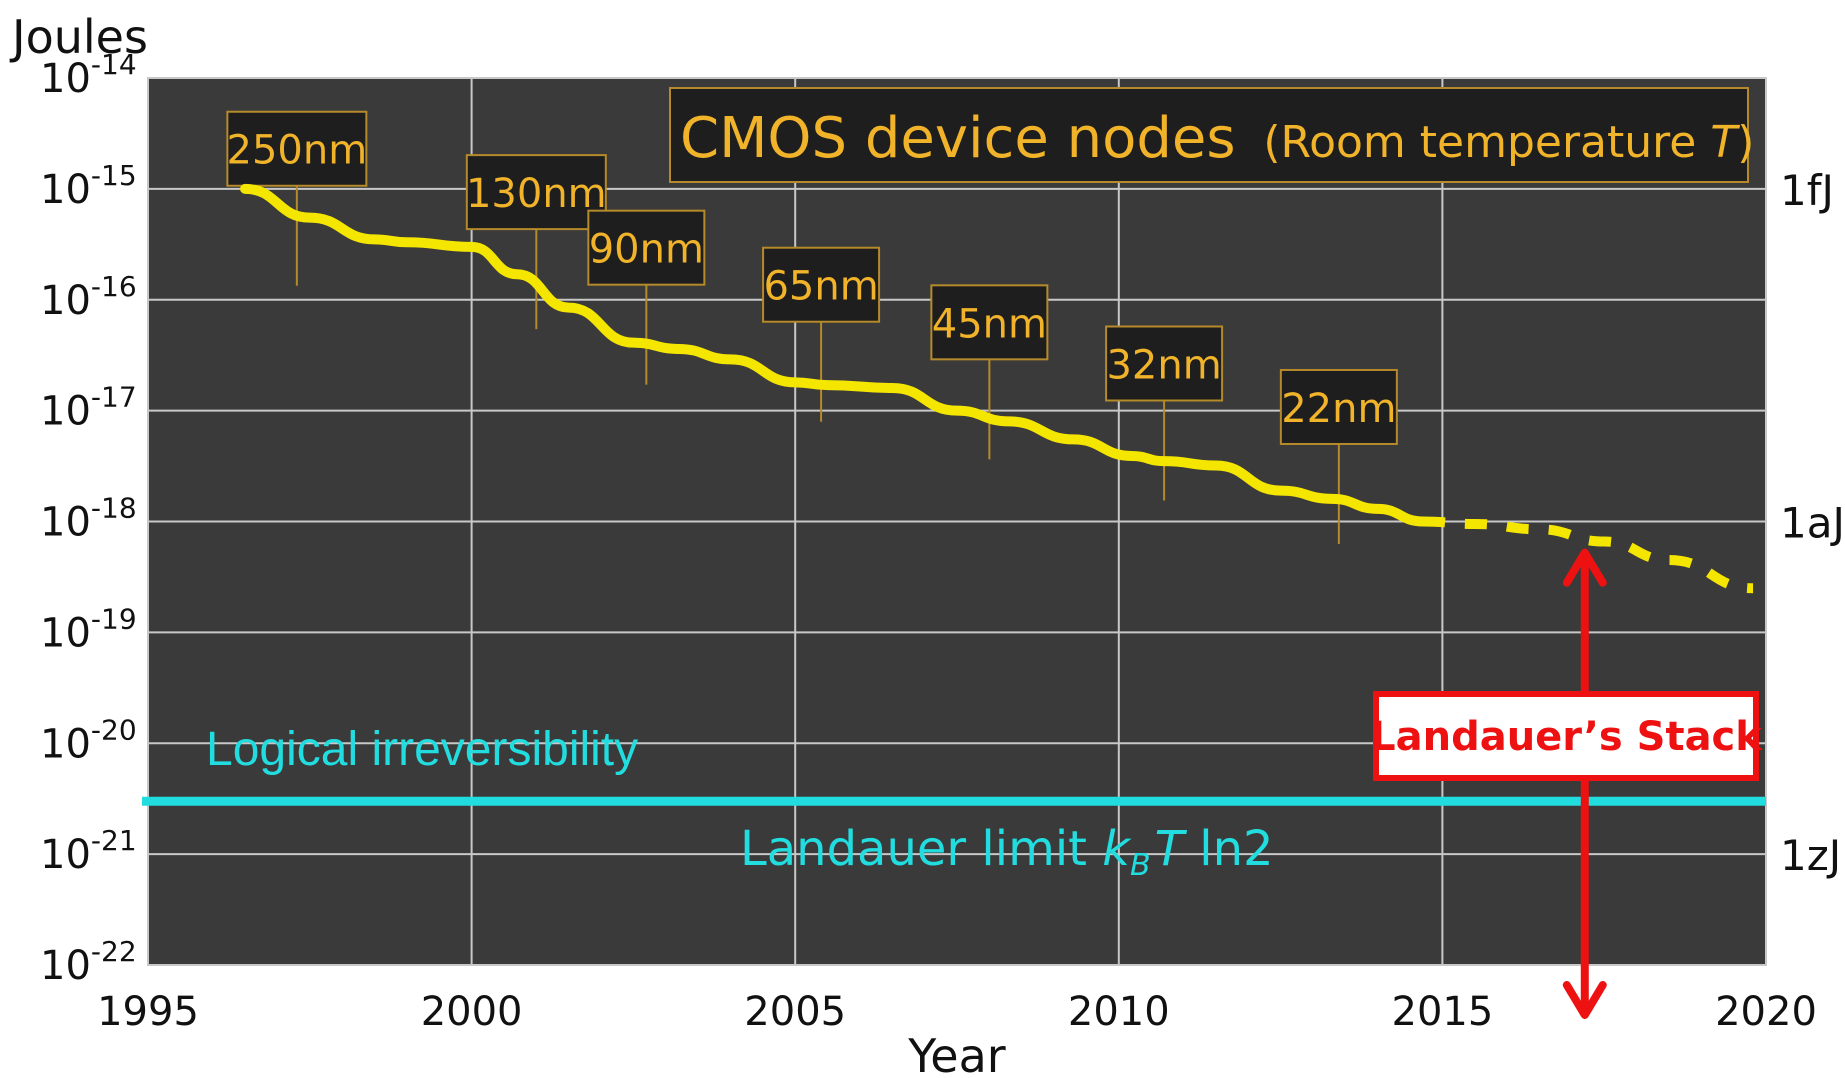 This screenshot has width=1845, height=1078. I want to click on node-annotation: 45nm, so click(989, 372).